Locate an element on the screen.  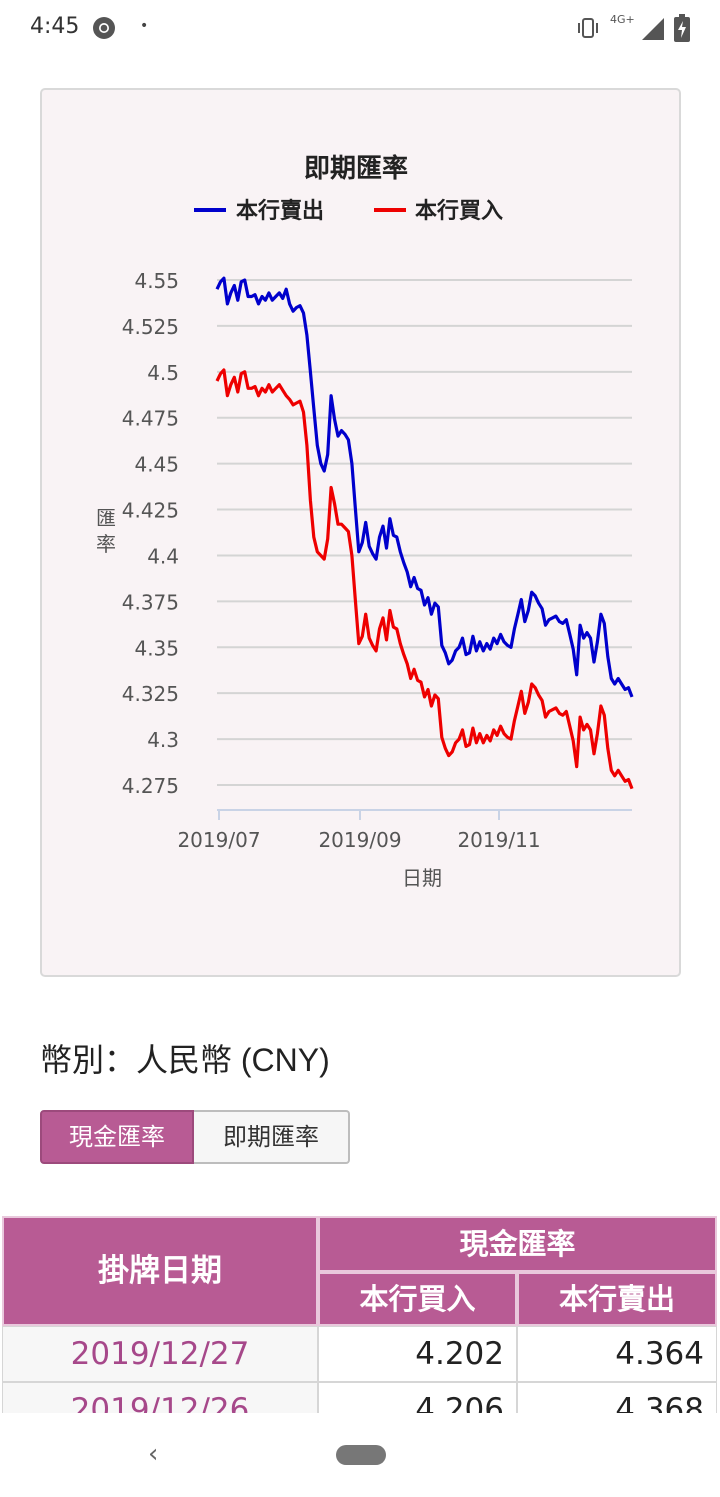
tab-cash-rate: 現金匯率 is located at coordinates (117, 1137).